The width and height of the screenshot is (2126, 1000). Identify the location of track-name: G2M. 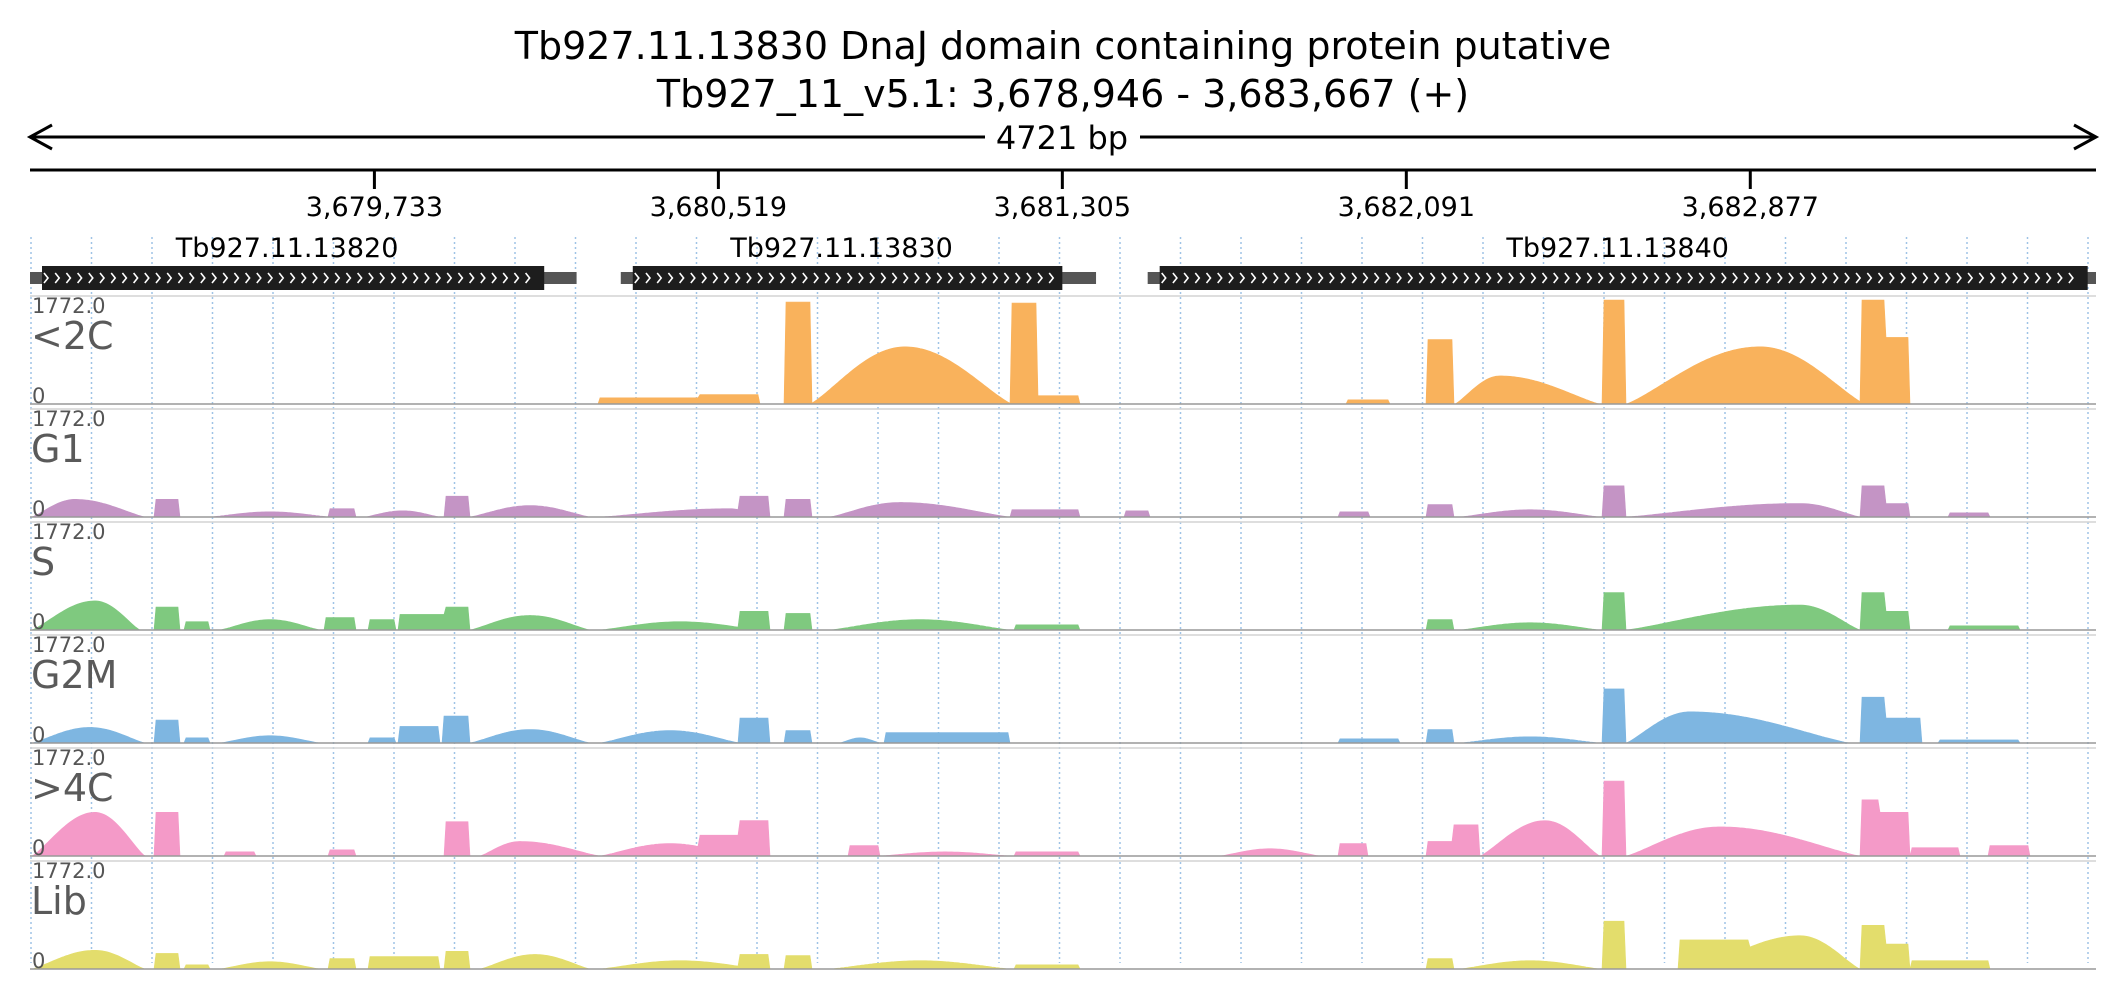
(74, 675).